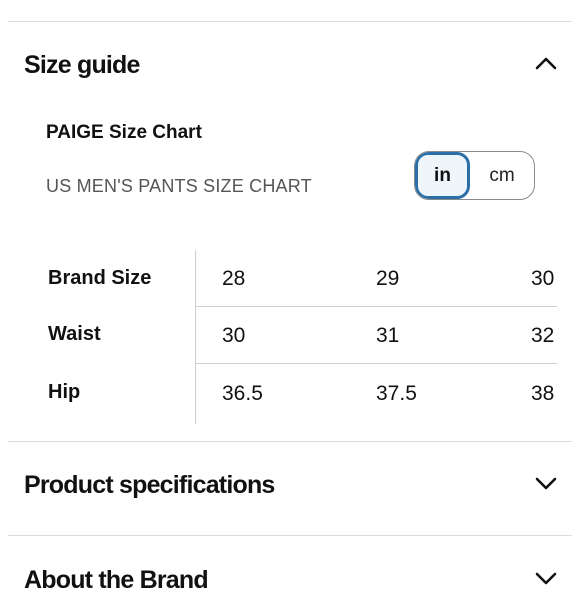 Image resolution: width=580 pixels, height=612 pixels. Describe the element at coordinates (388, 335) in the screenshot. I see `table-cell: 31` at that location.